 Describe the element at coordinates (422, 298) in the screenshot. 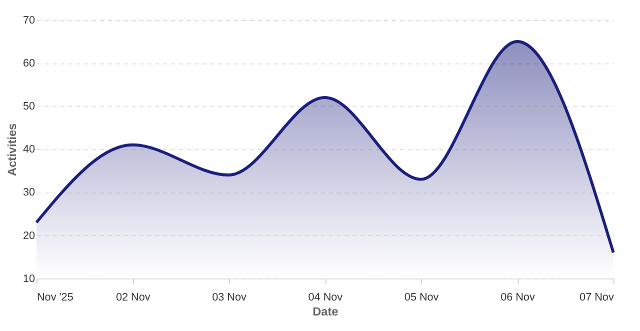

I see `x-tick-label: 05 Nov` at that location.